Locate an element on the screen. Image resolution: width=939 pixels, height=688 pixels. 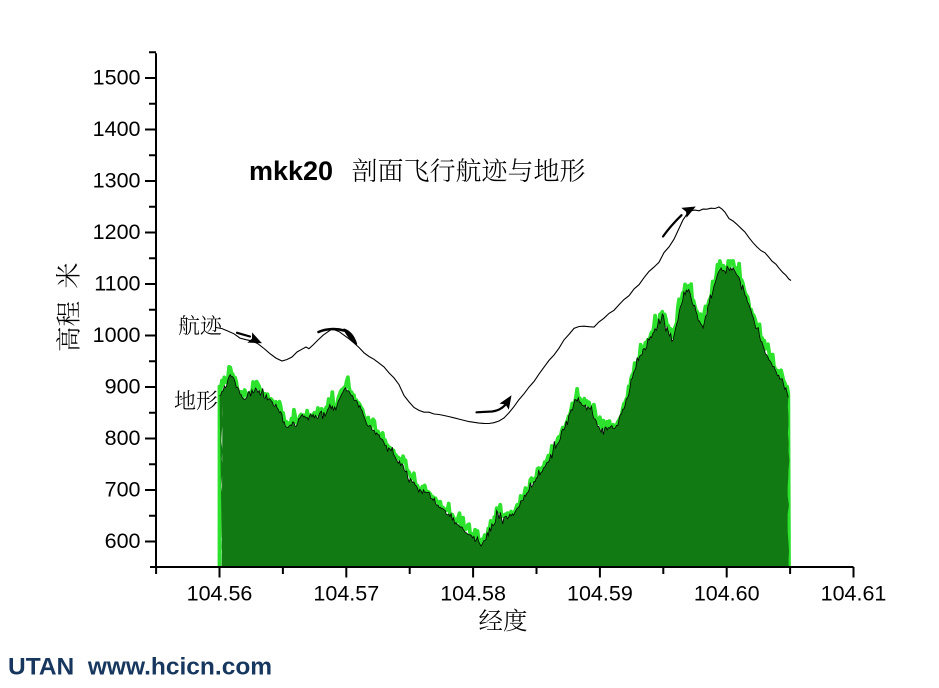
svg-text: 600 is located at coordinates (123, 541).